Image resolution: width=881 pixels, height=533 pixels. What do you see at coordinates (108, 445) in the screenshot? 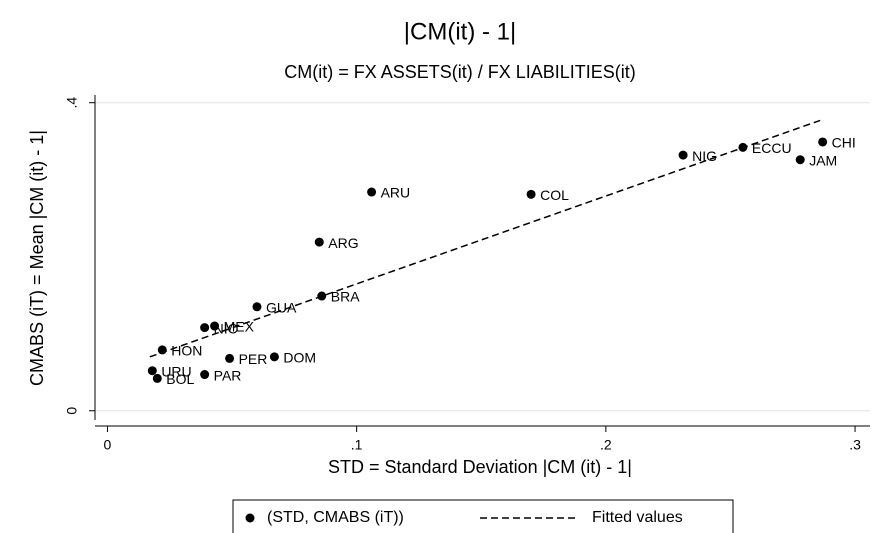
I see `x-tick-label: 0` at bounding box center [108, 445].